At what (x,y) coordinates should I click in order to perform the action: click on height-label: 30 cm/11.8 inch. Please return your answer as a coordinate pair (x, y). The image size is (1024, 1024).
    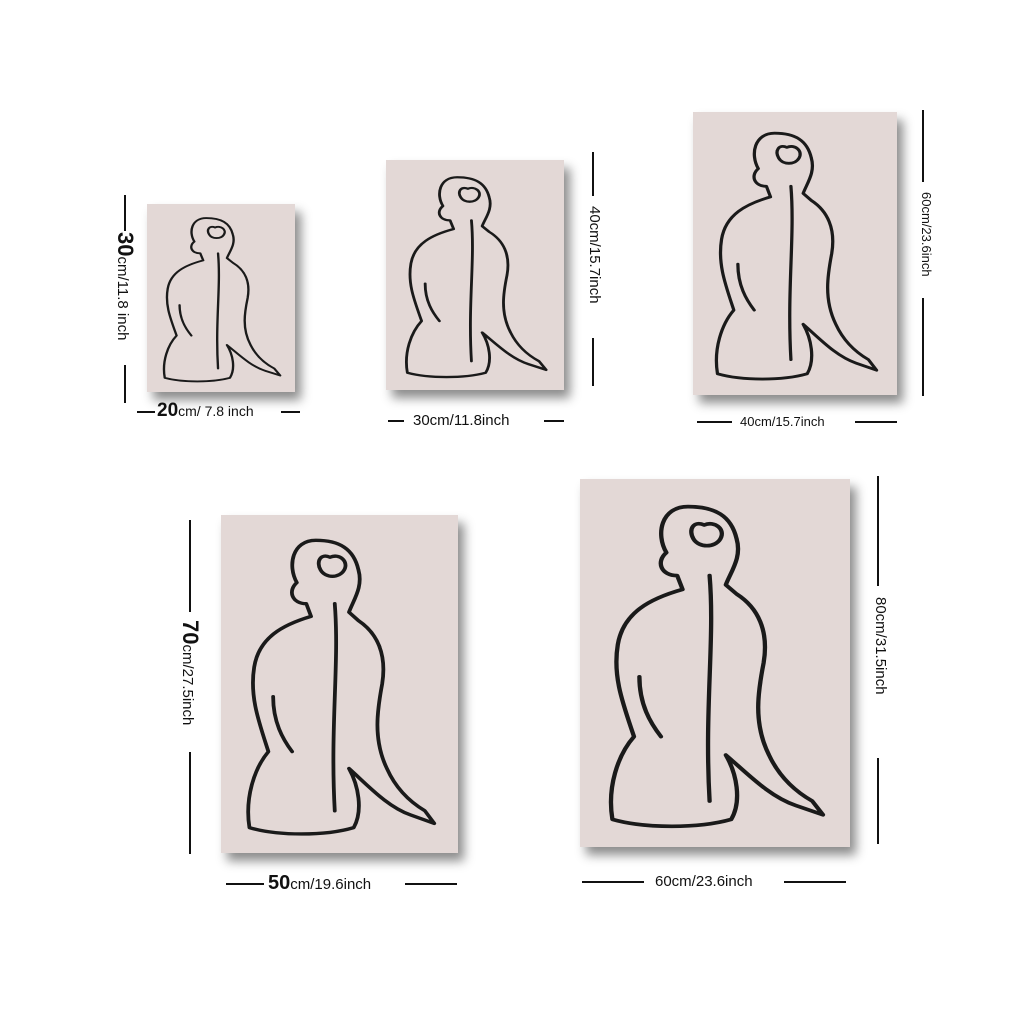
    Looking at the image, I should click on (125, 286).